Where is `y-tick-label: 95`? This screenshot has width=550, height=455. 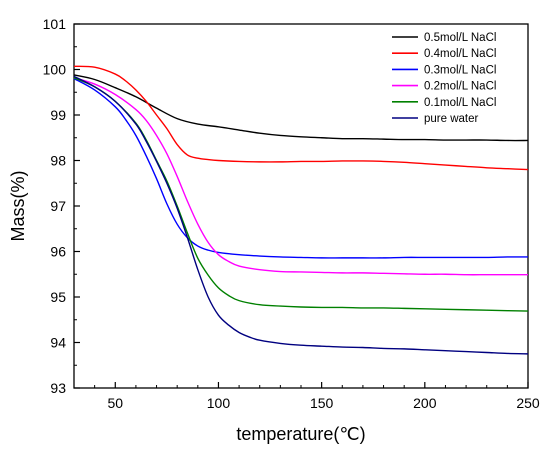 y-tick-label: 95 is located at coordinates (58, 297).